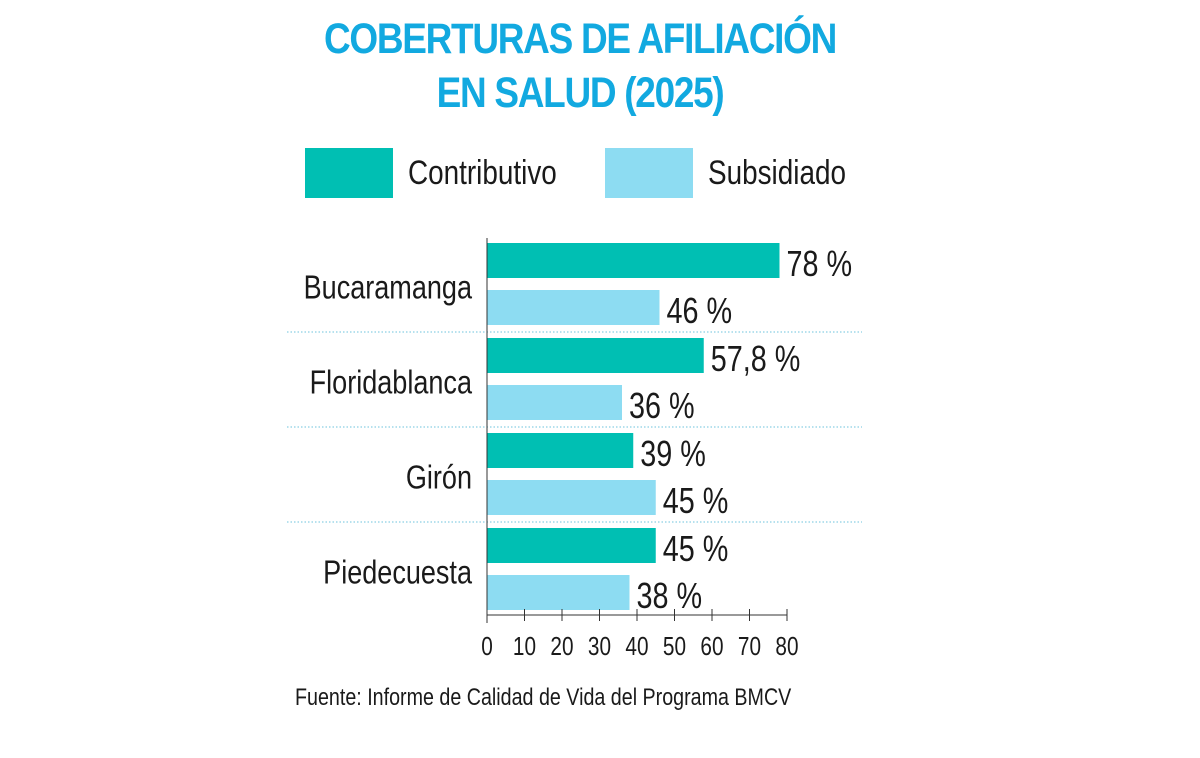  Describe the element at coordinates (711, 646) in the screenshot. I see `x-tick-label: 60` at that location.